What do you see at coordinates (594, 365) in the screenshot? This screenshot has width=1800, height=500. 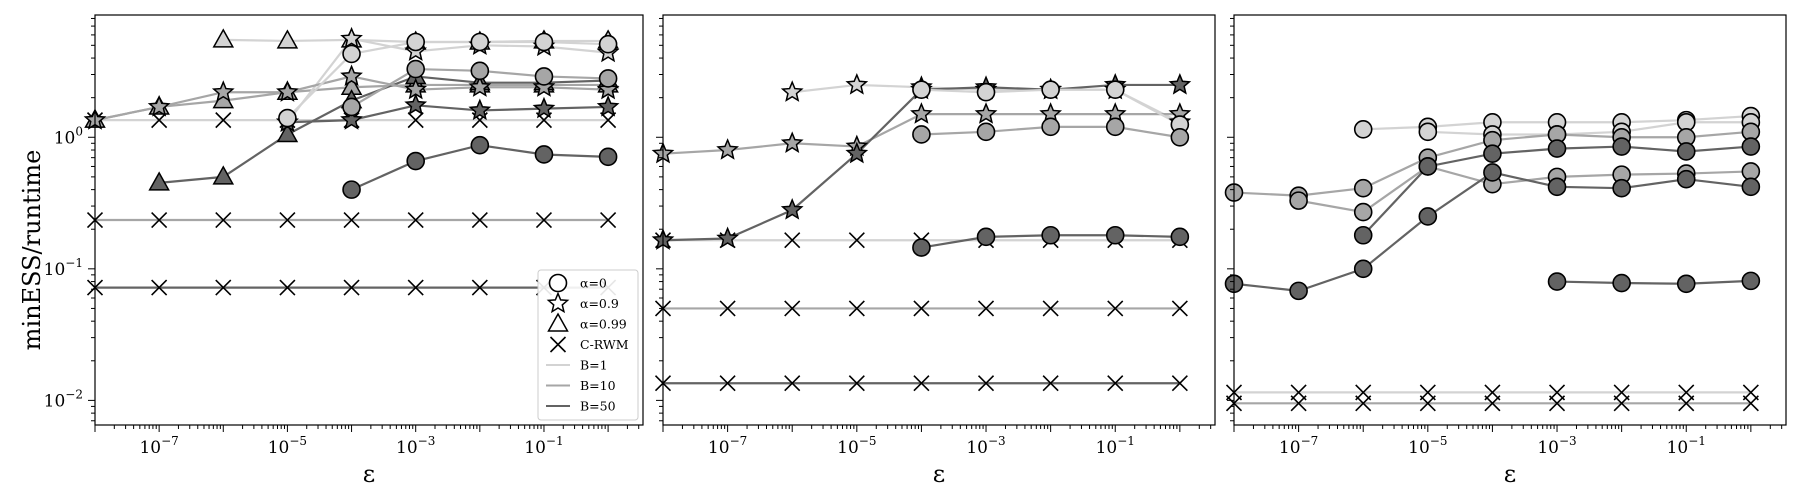 I see `legend-label-5: B=1` at bounding box center [594, 365].